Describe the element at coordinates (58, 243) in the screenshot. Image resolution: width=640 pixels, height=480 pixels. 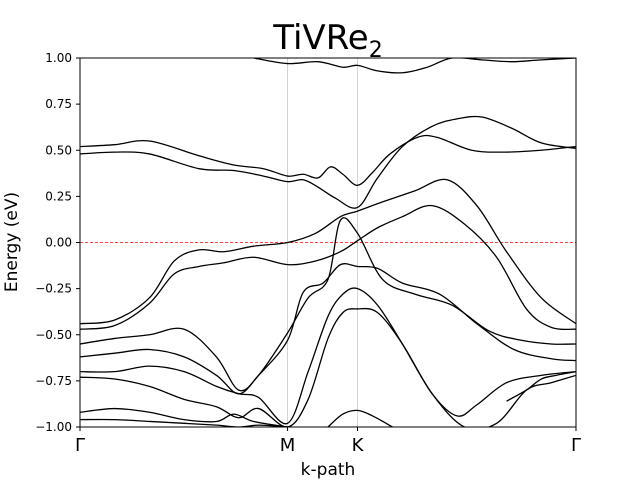
I see `y-tick-label-4: 0.00` at that location.